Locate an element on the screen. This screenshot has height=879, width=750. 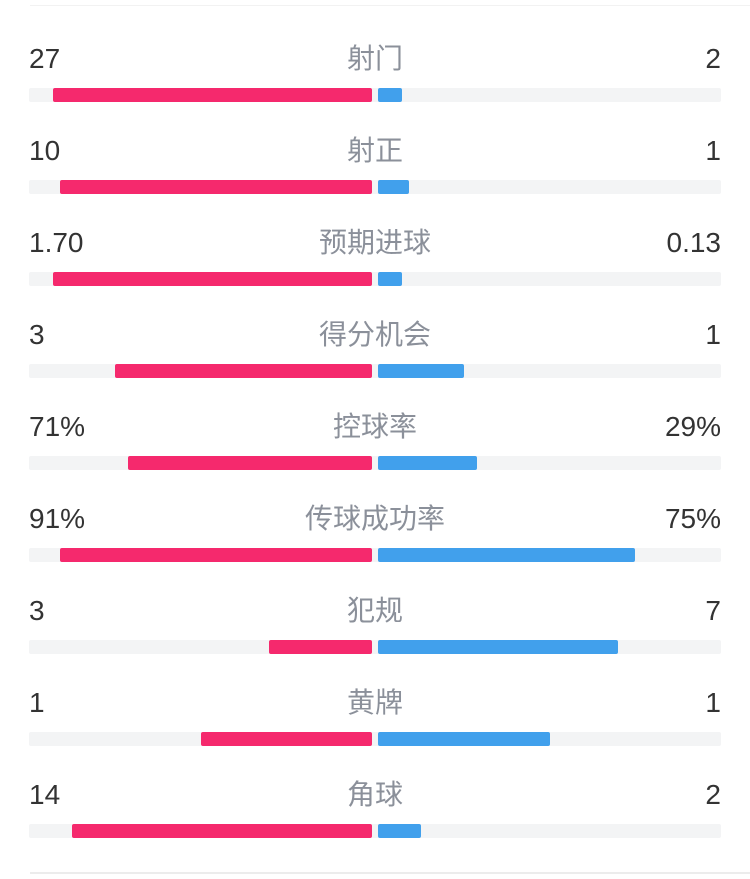
home-value: 10 is located at coordinates (45, 150).